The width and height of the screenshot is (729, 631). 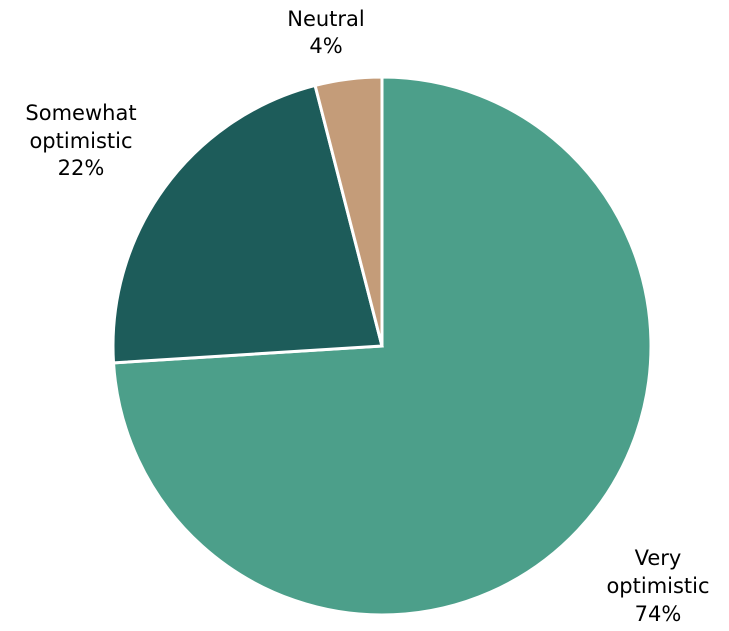 I want to click on label-somewhat-optimistic-line-2: optimistic, so click(x=80, y=141).